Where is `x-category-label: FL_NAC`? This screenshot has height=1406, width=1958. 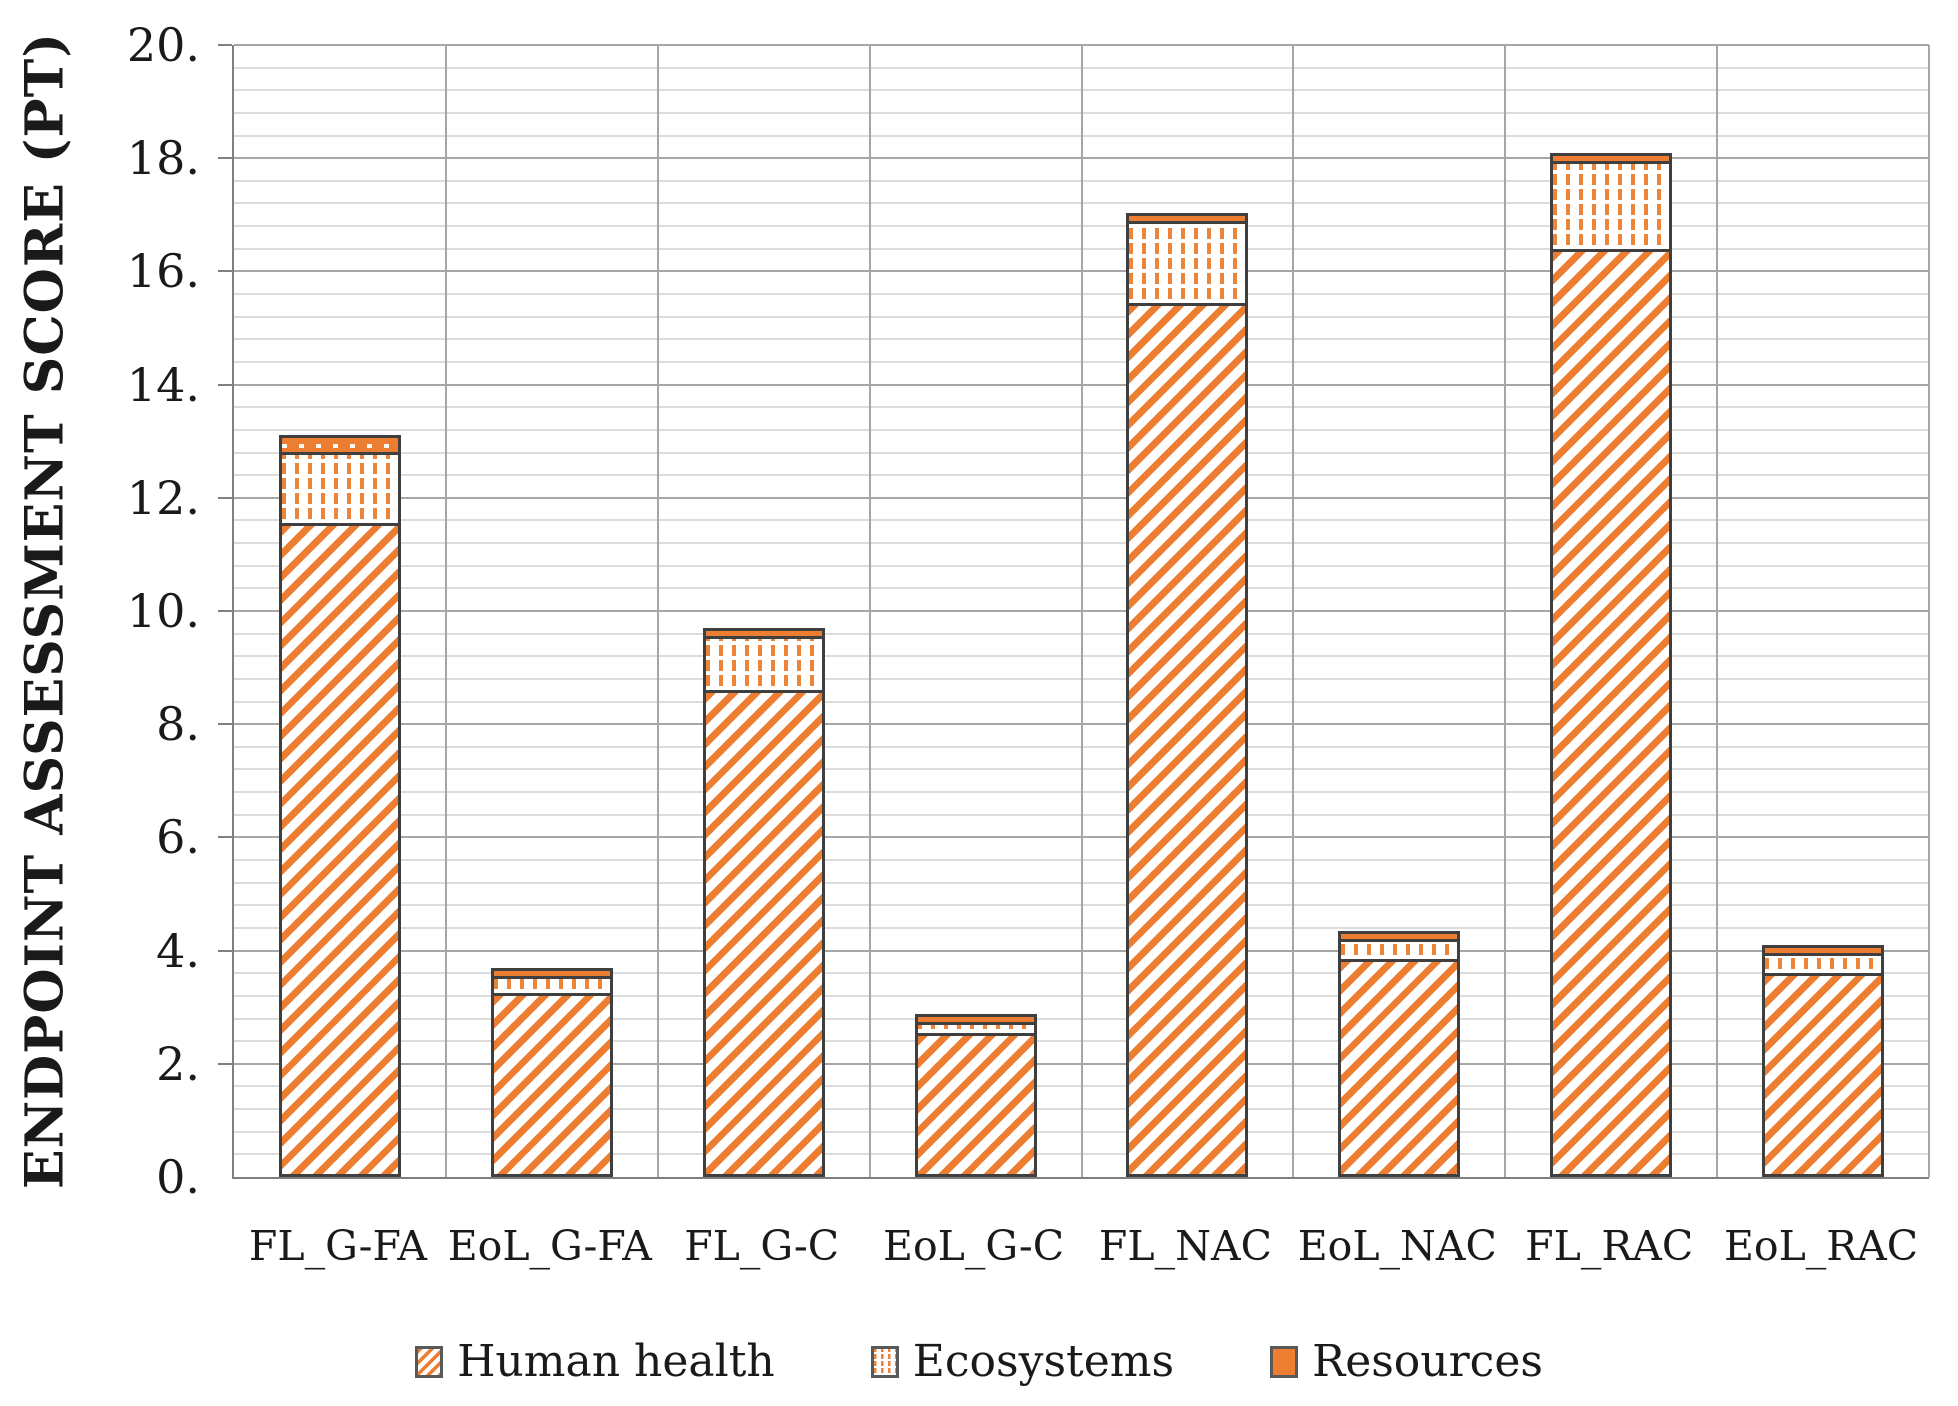
x-category-label: FL_NAC is located at coordinates (1185, 1246).